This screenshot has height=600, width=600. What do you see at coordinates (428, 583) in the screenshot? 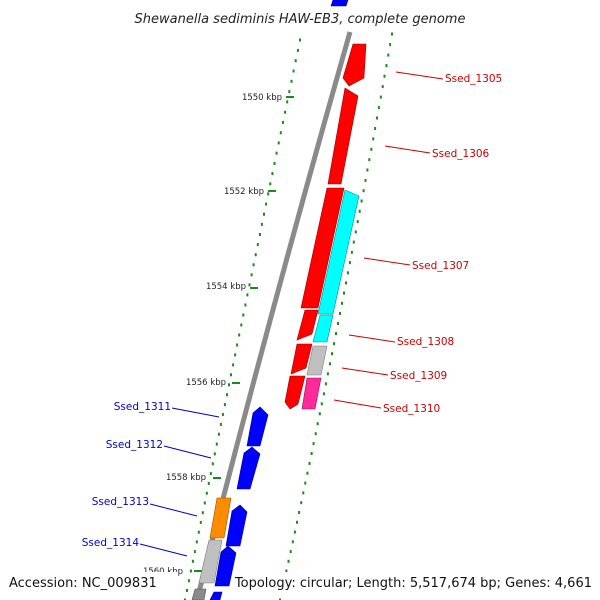
I see `footer-right-bg` at bounding box center [428, 583].